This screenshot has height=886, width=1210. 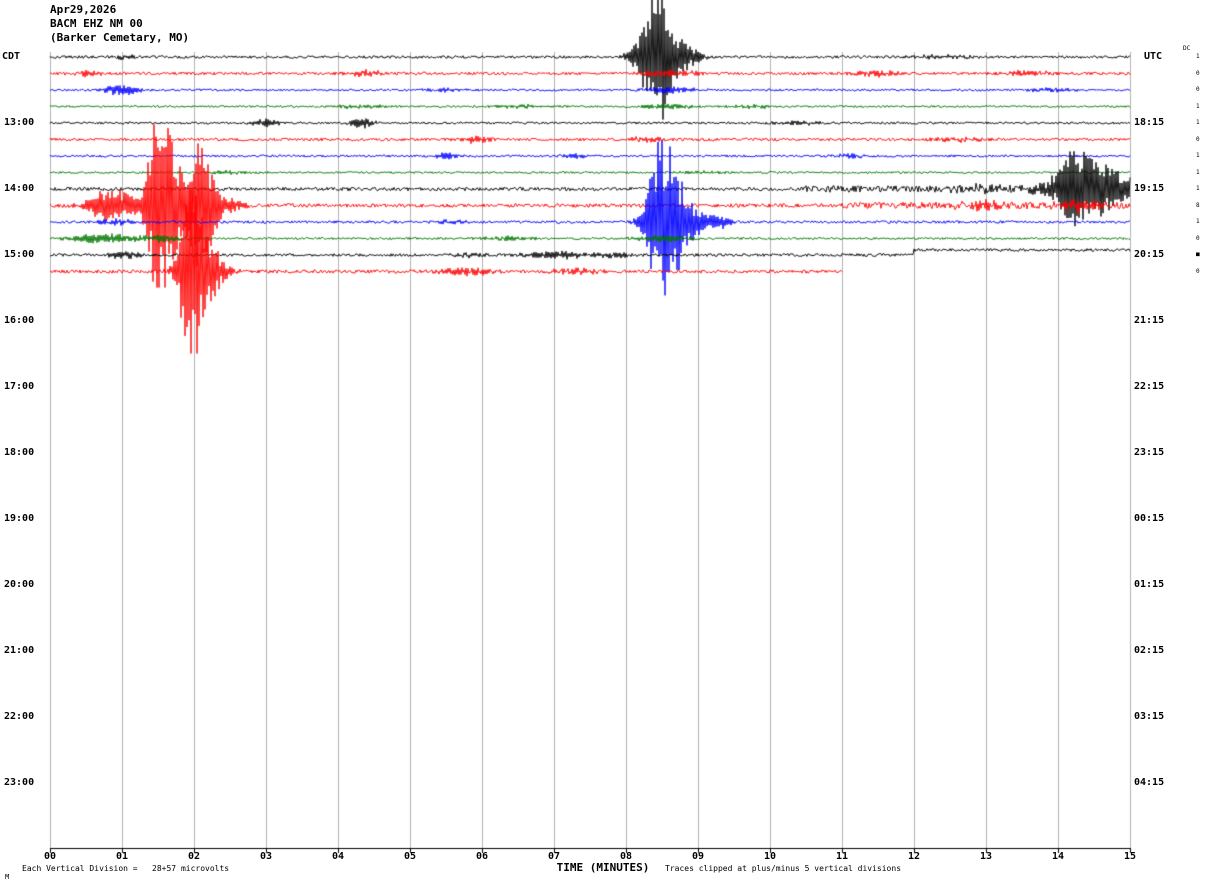 I want to click on location-title: (Barker Cemetary, MO), so click(x=120, y=37).